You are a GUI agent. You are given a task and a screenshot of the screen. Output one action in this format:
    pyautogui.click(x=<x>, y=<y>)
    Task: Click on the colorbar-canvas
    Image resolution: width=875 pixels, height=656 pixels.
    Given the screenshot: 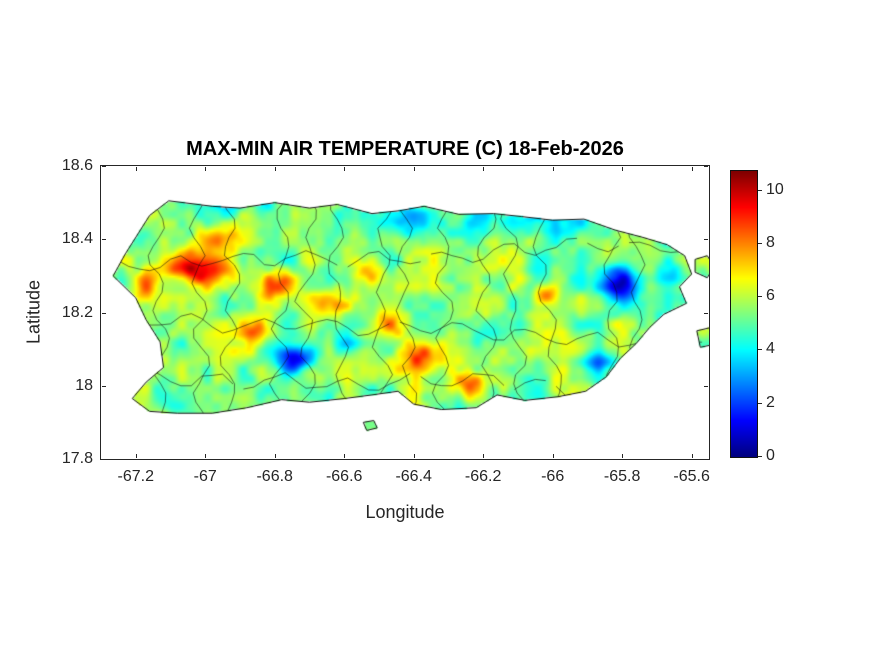 What is the action you would take?
    pyautogui.click(x=744, y=314)
    